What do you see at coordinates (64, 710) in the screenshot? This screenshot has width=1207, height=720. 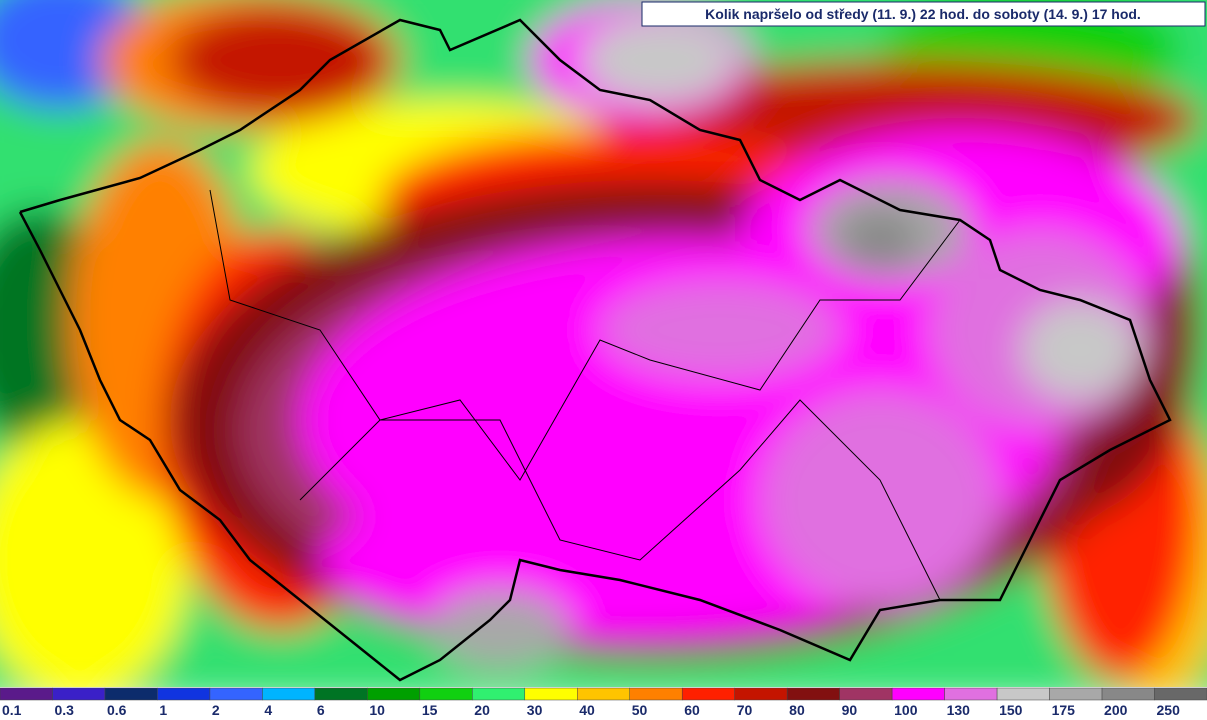 I see `legend-label: 0.3` at bounding box center [64, 710].